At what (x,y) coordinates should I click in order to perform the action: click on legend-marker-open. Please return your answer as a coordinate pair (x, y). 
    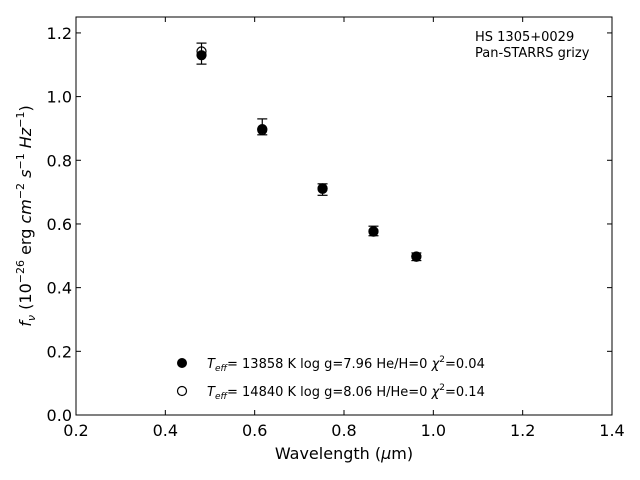
    Looking at the image, I should click on (182, 391).